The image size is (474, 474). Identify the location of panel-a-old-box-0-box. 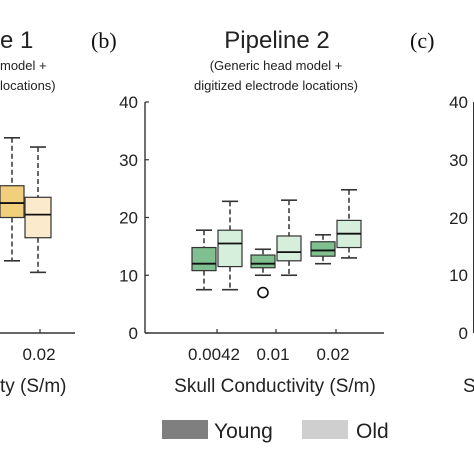
(38, 217).